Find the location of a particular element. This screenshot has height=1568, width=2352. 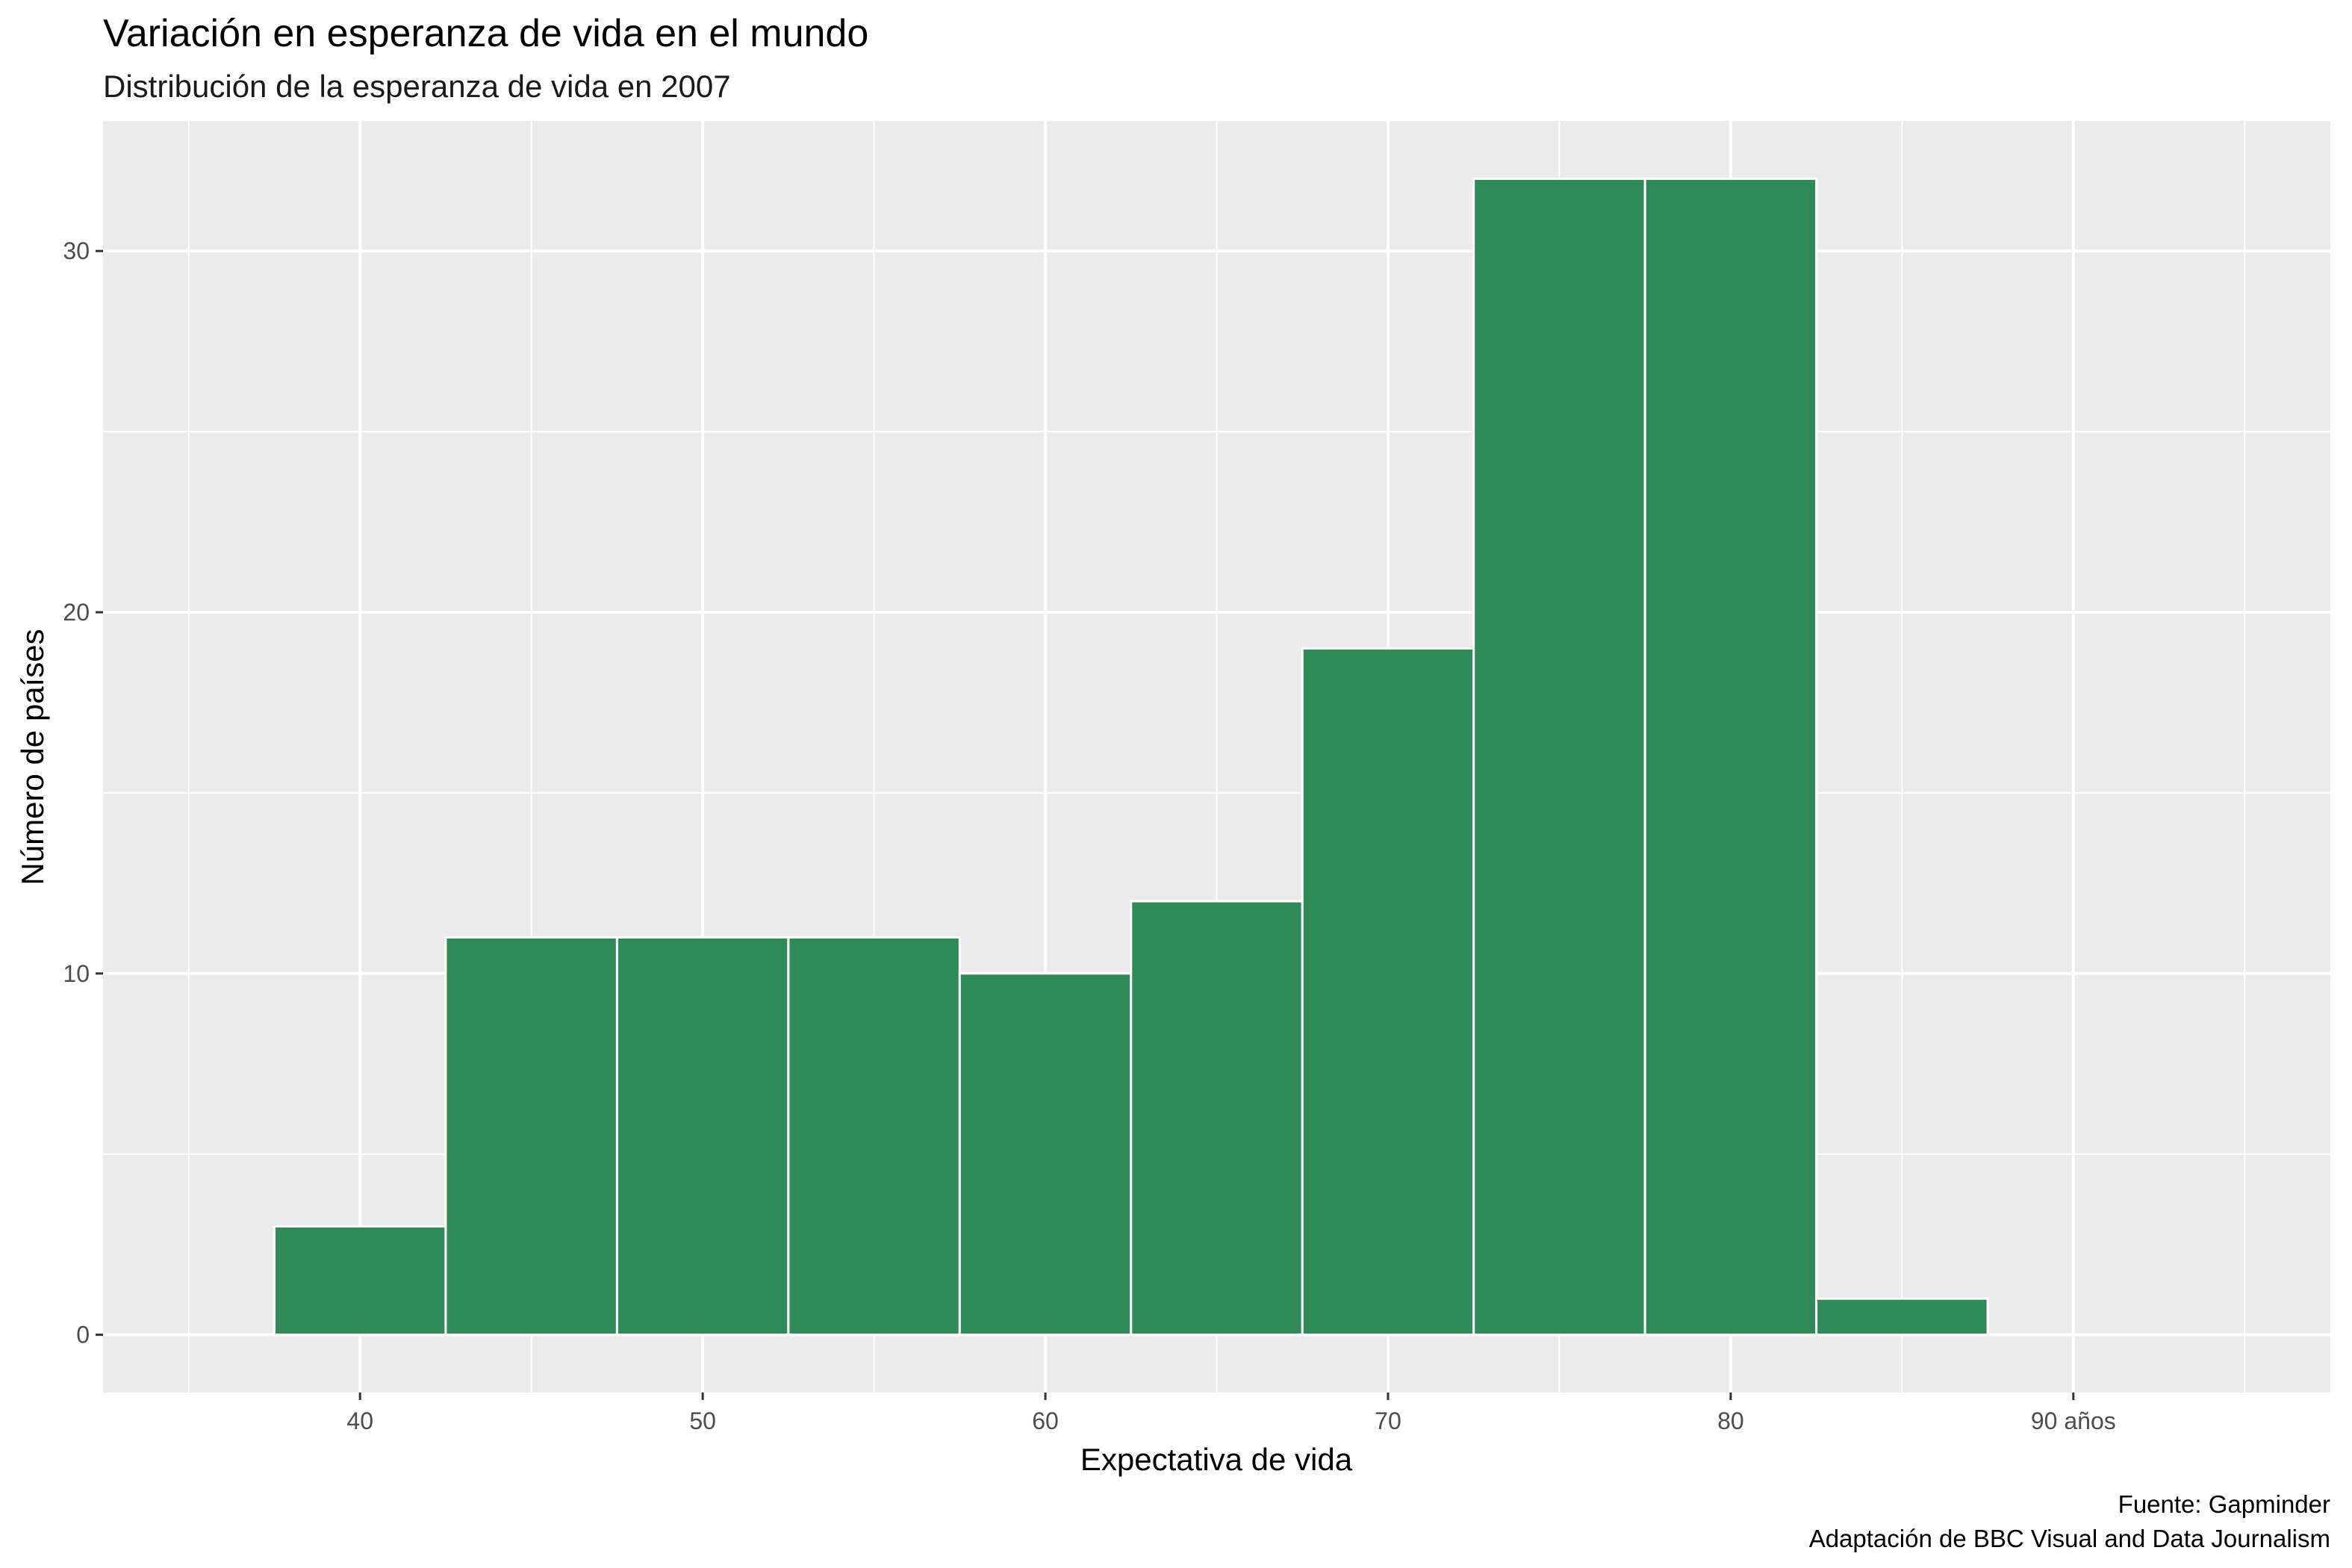

x-tick-label: 40 is located at coordinates (359, 1420).